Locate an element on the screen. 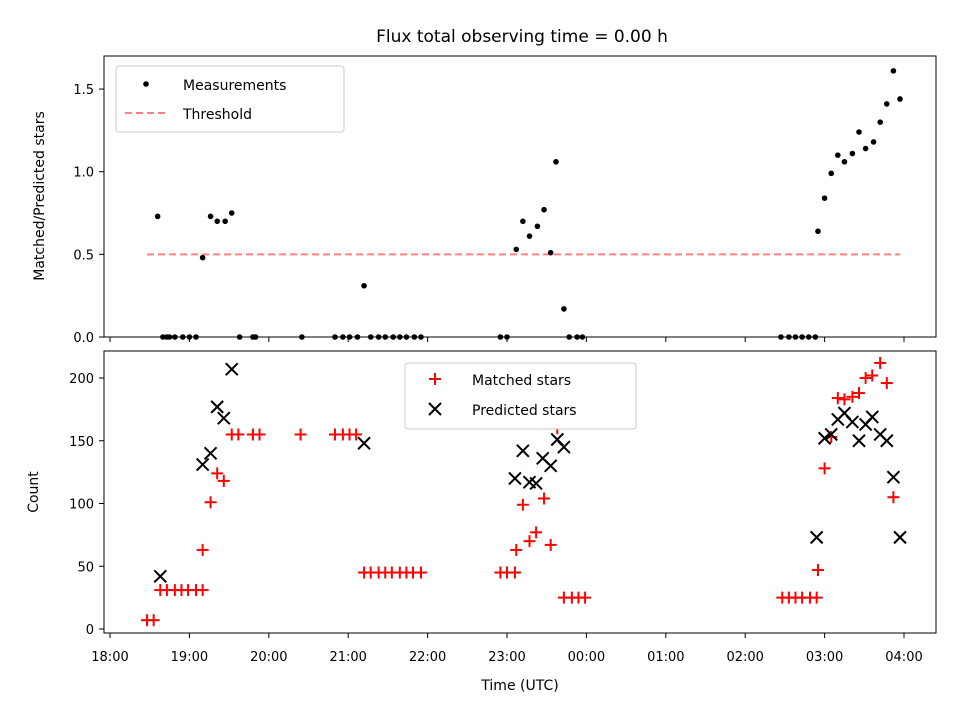  bottom-y-tick-label: 200 is located at coordinates (81, 379).